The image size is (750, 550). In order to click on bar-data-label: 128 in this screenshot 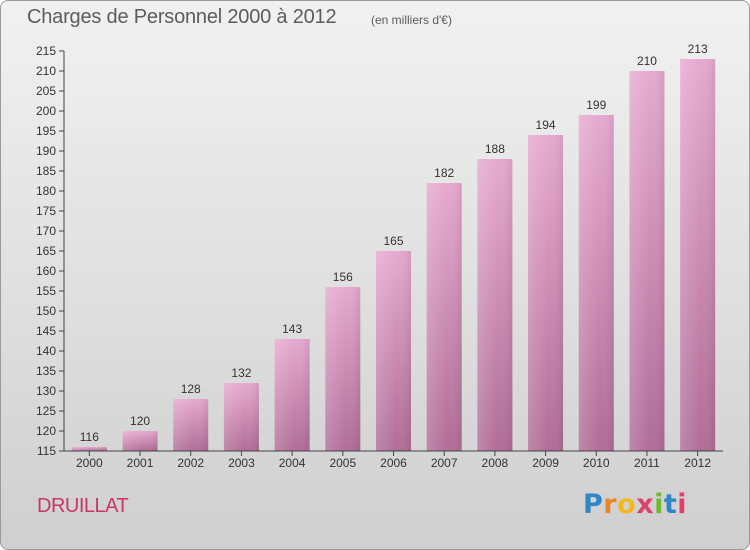, I will do `click(191, 389)`.